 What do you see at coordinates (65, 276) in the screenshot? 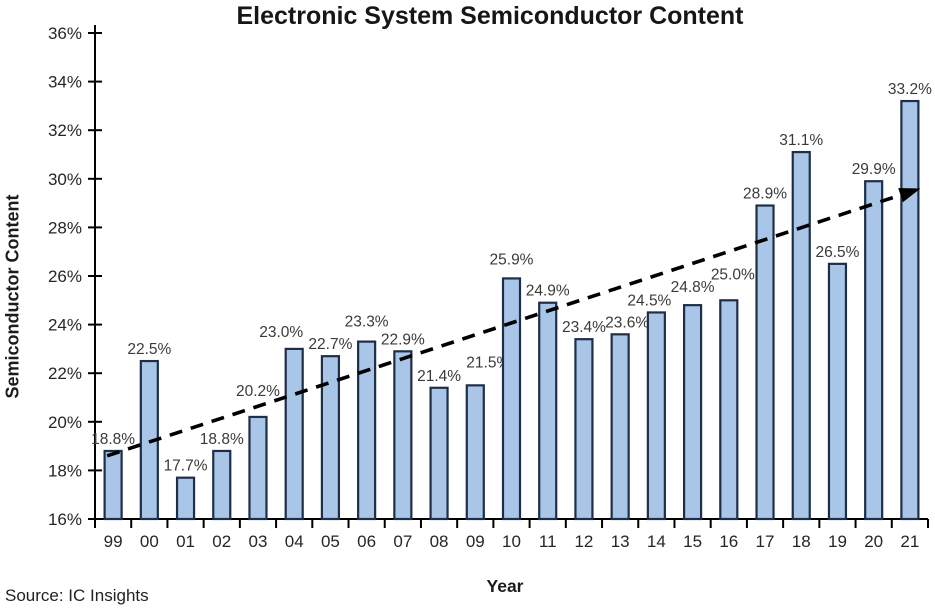
I see `y-tick-label: 26%` at bounding box center [65, 276].